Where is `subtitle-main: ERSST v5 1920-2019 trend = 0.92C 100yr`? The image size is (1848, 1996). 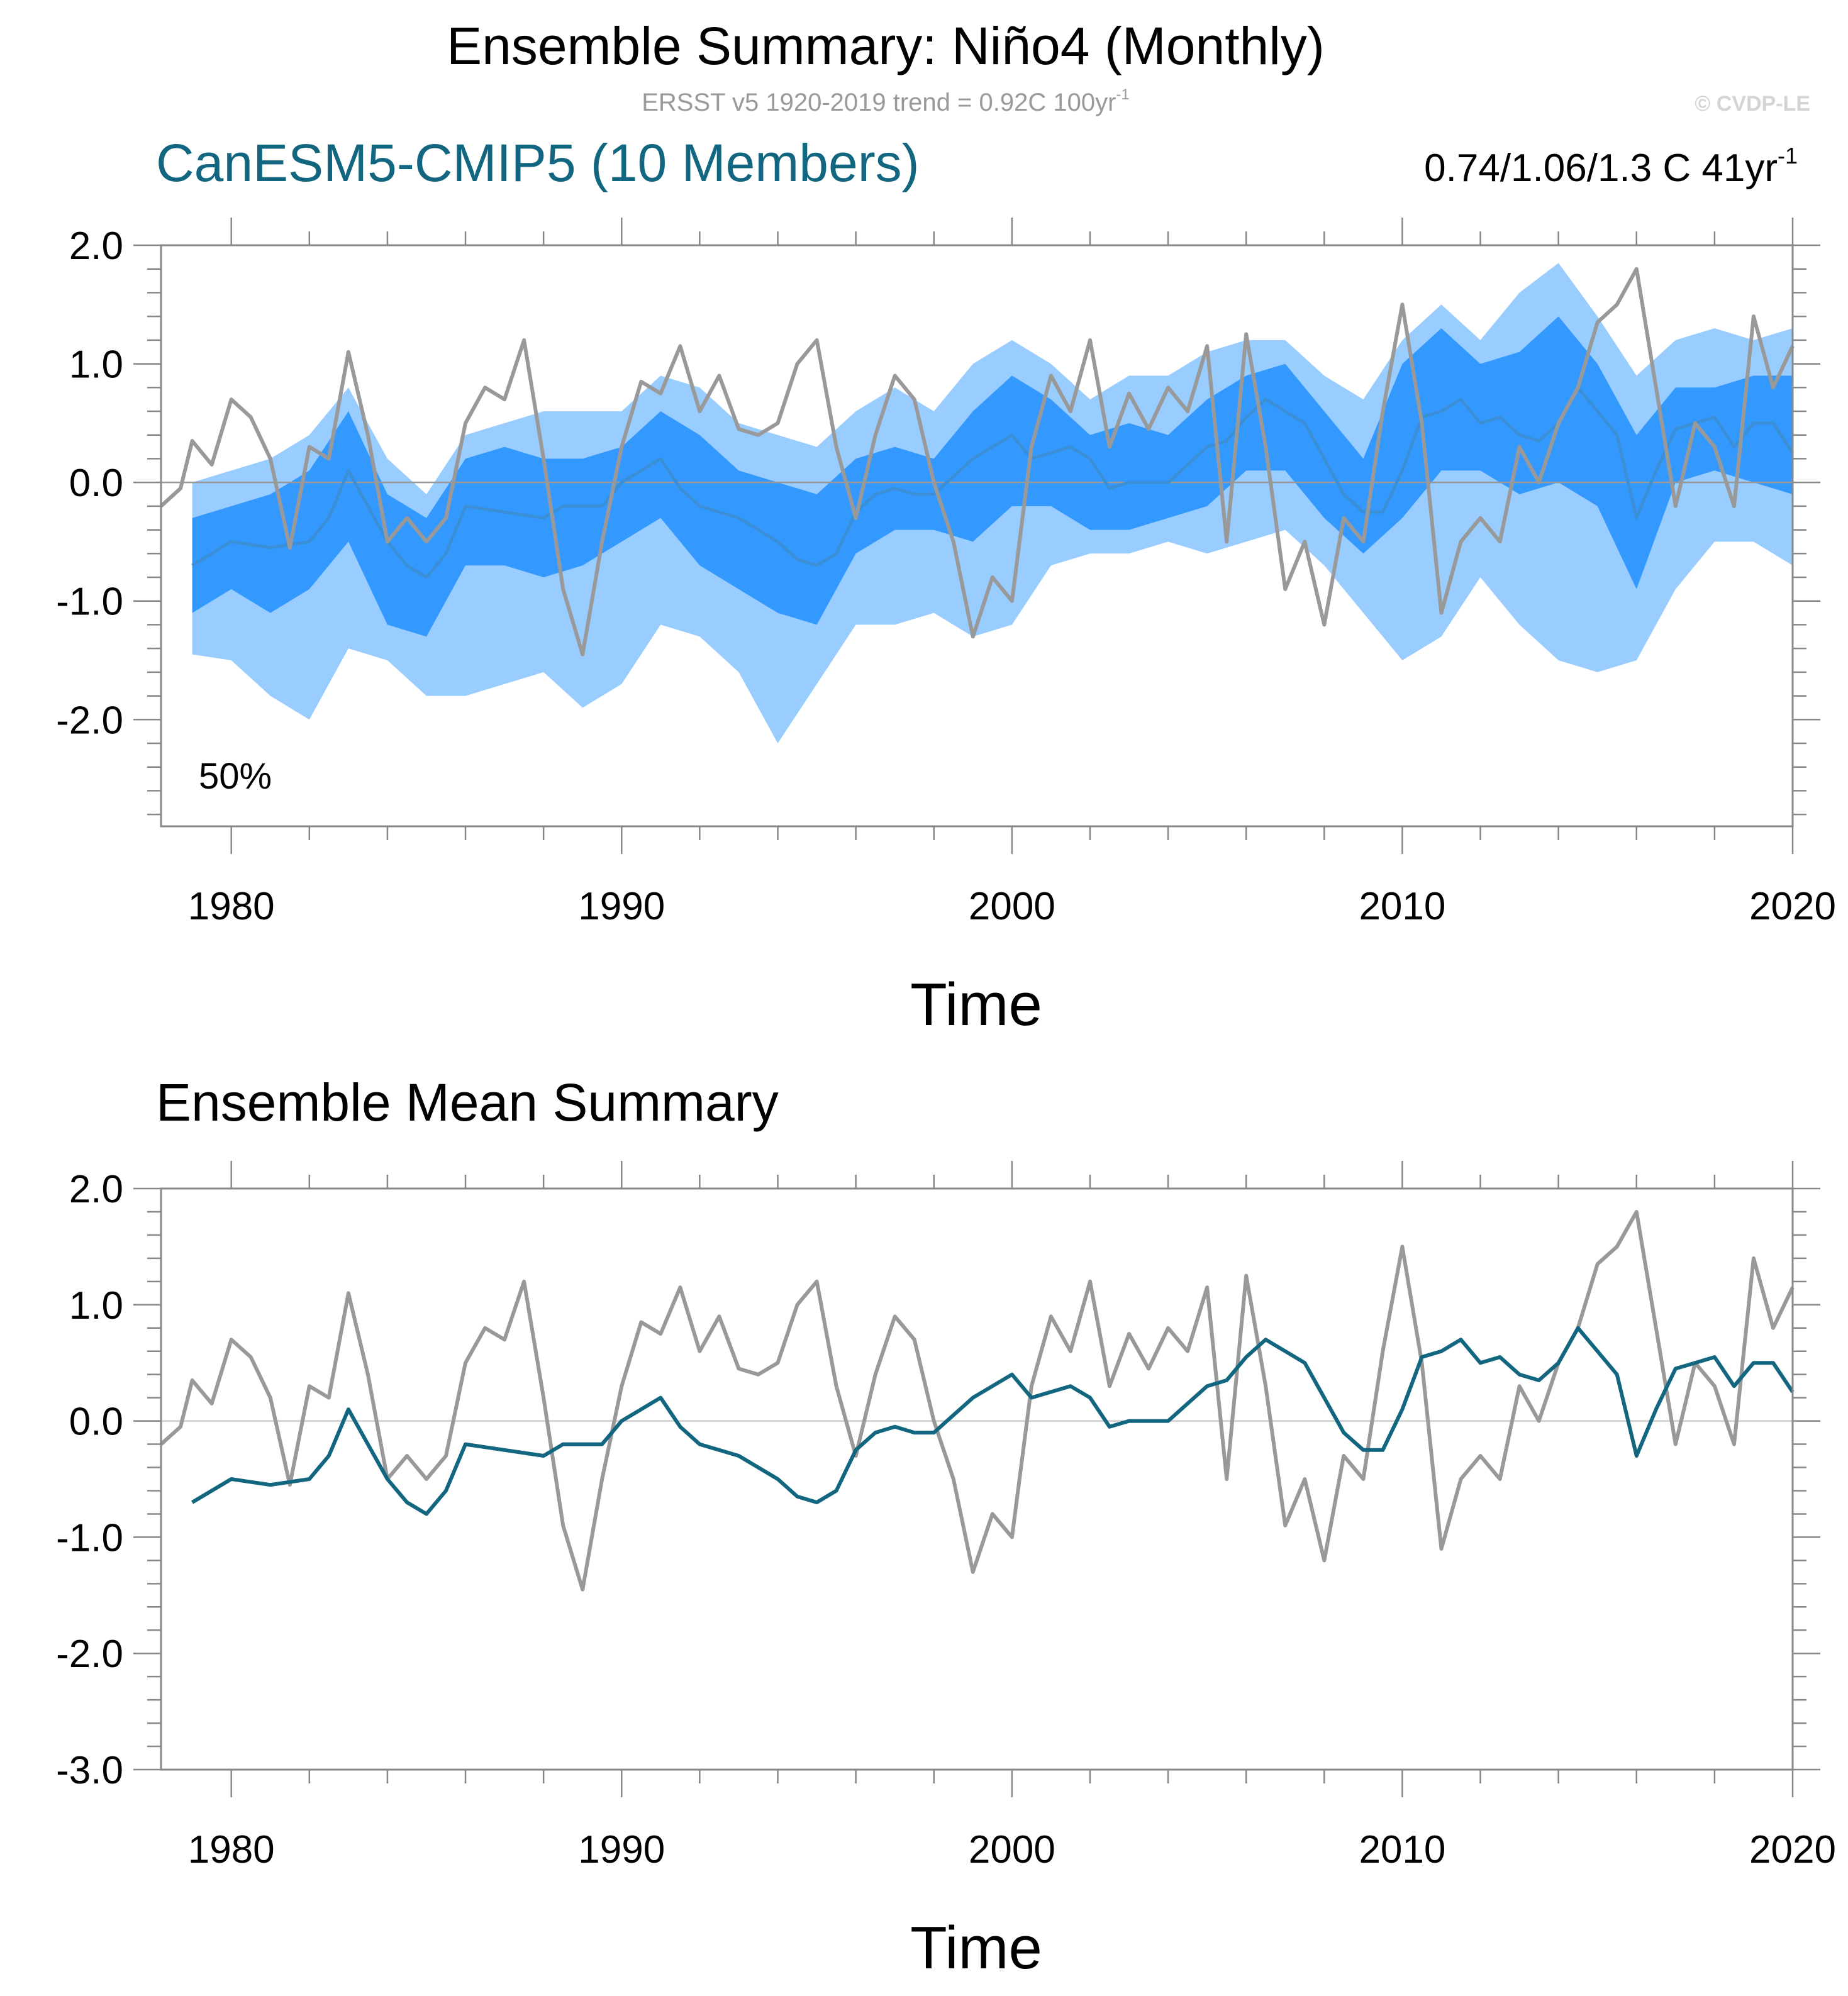
subtitle-main: ERSST v5 1920-2019 trend = 0.92C 100yr is located at coordinates (879, 102).